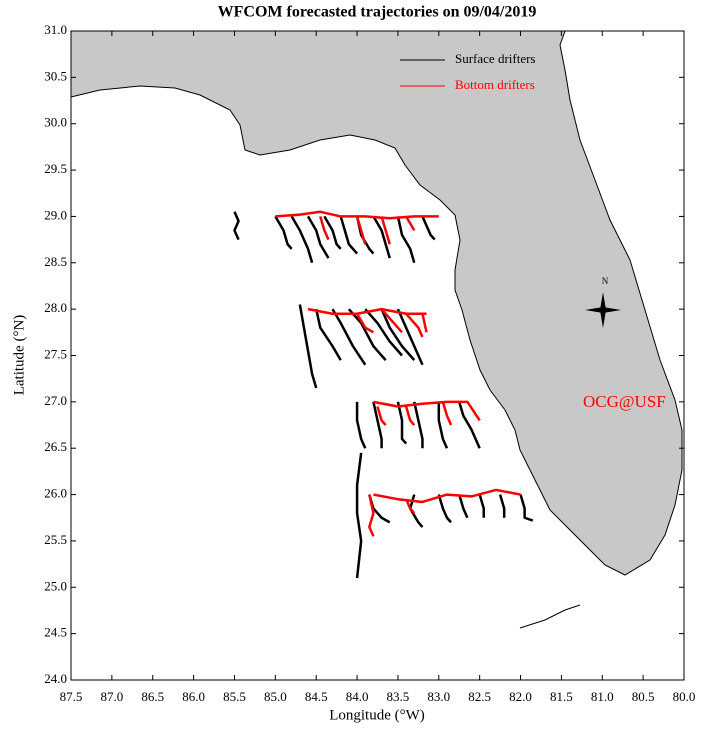 The width and height of the screenshot is (713, 756). What do you see at coordinates (605, 281) in the screenshot?
I see `compass-label: N` at bounding box center [605, 281].